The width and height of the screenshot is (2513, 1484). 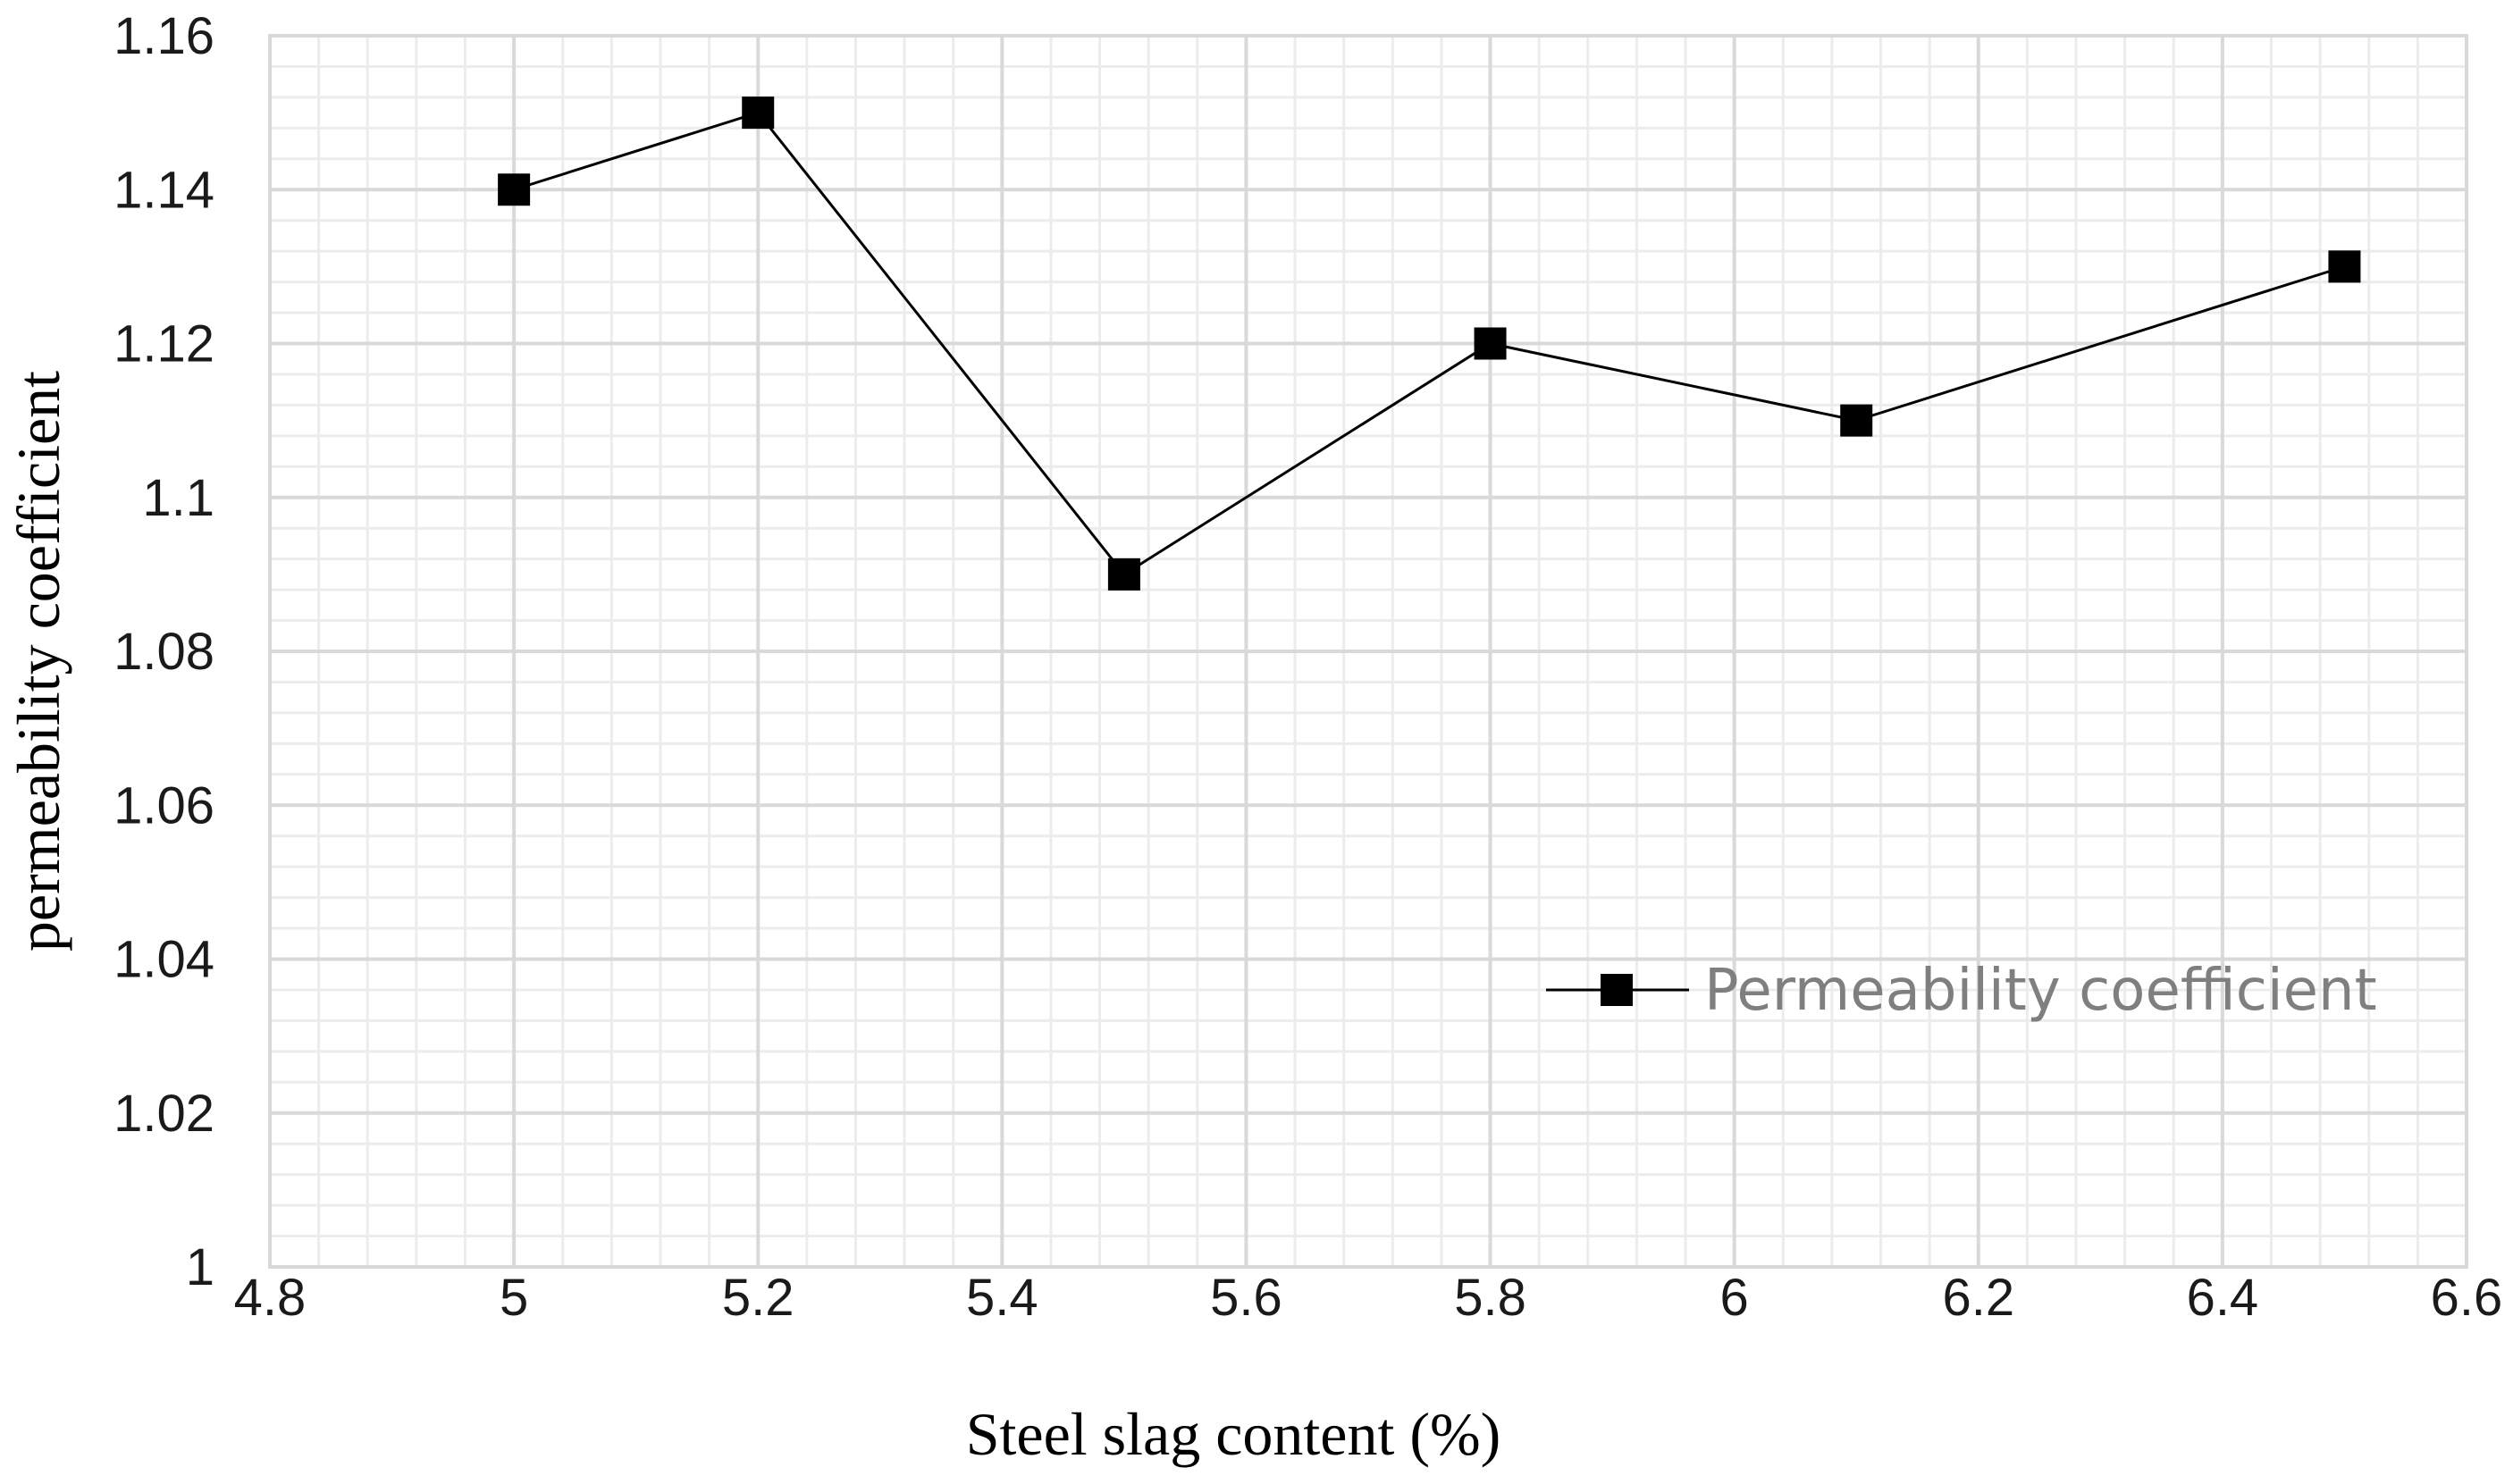 What do you see at coordinates (1002, 1298) in the screenshot?
I see `x-tick-label: 5.4` at bounding box center [1002, 1298].